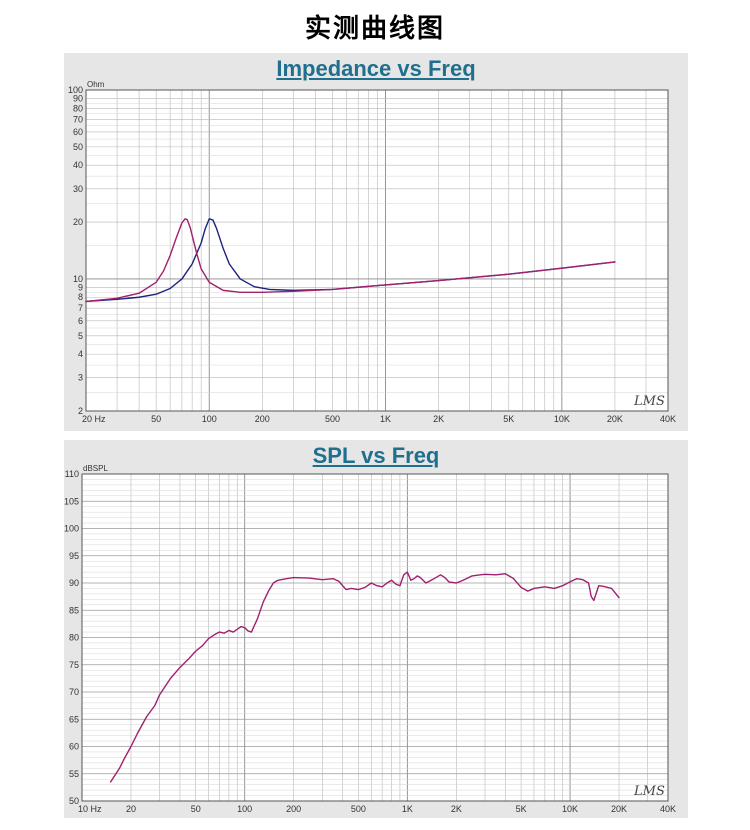 The image size is (750, 830). What do you see at coordinates (96, 84) in the screenshot?
I see `y-axis-label: Ohm` at bounding box center [96, 84].